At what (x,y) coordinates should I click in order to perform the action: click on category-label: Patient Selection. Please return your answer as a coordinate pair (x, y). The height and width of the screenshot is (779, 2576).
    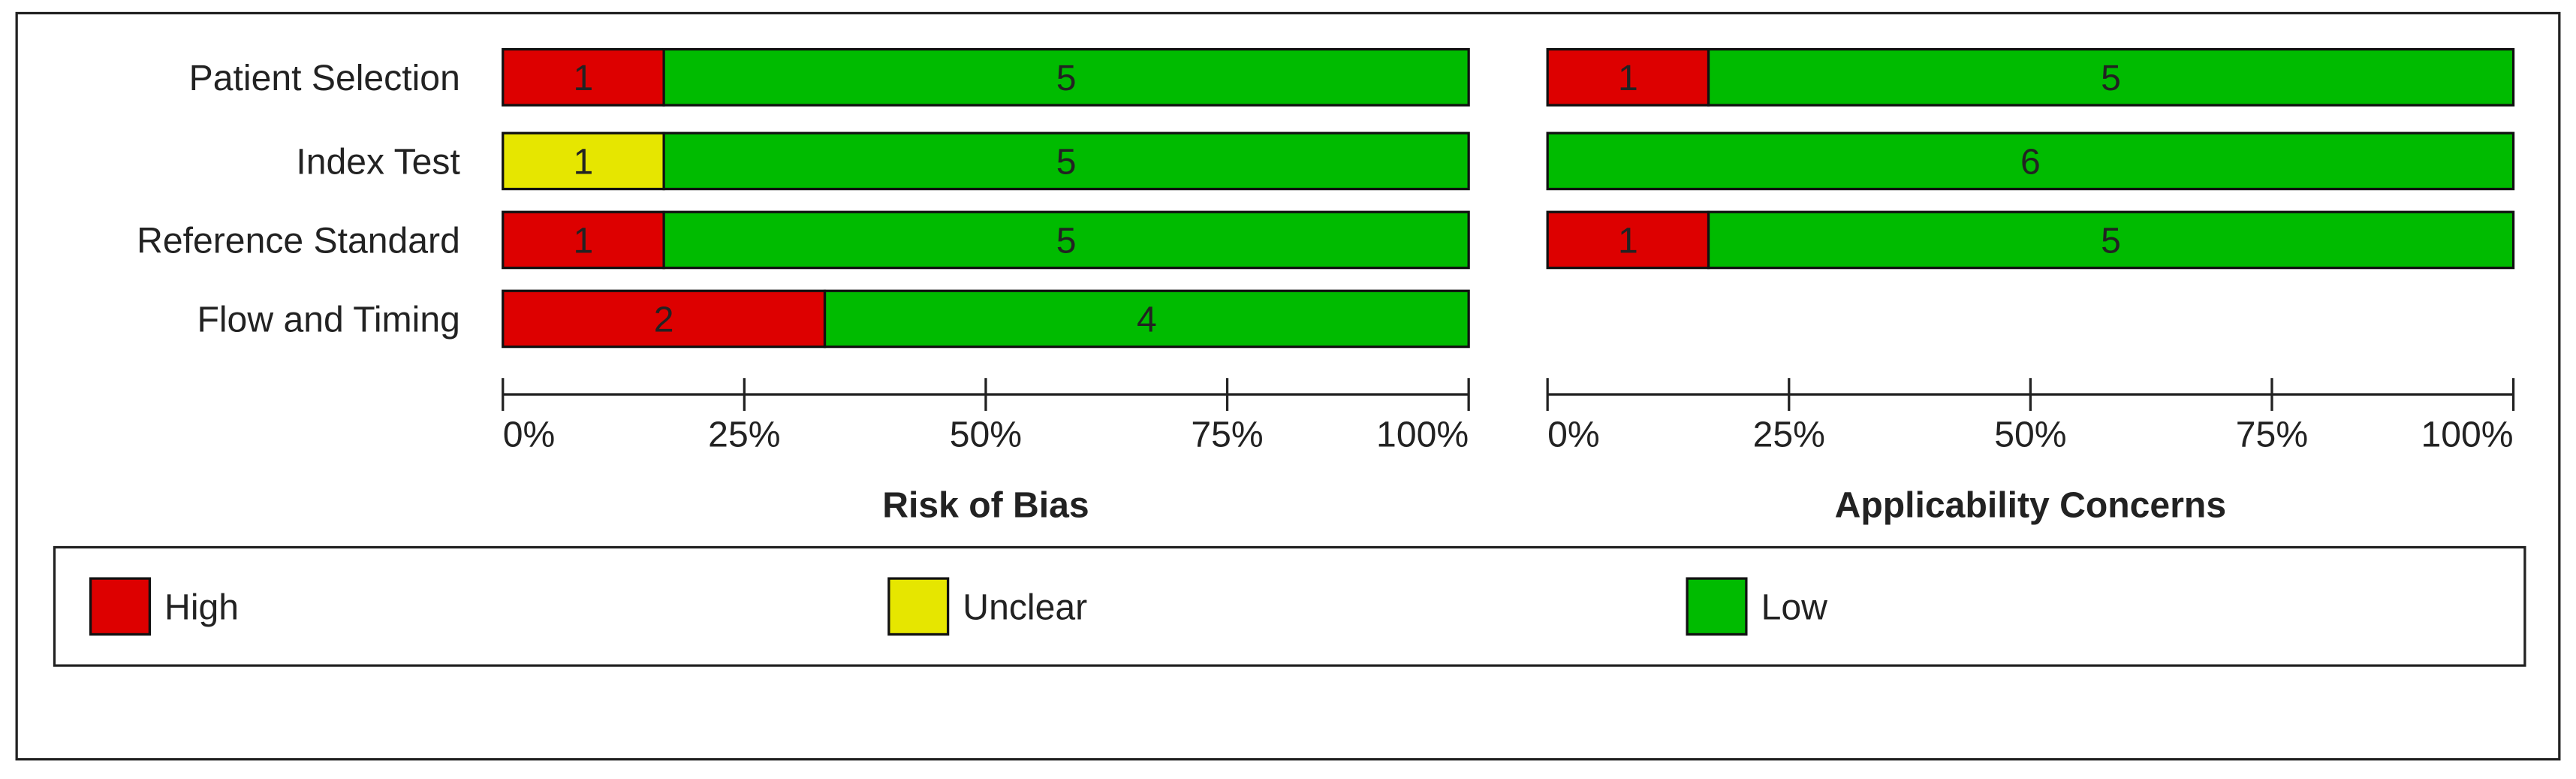
    Looking at the image, I should click on (324, 78).